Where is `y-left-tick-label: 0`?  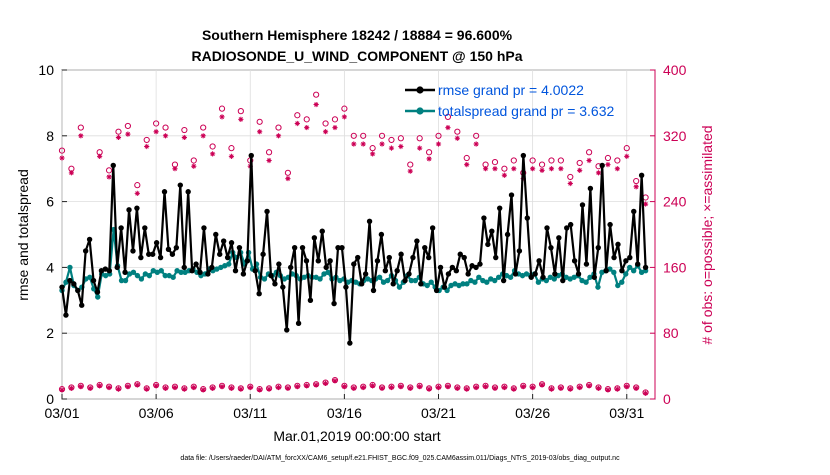
y-left-tick-label: 0 is located at coordinates (50, 399).